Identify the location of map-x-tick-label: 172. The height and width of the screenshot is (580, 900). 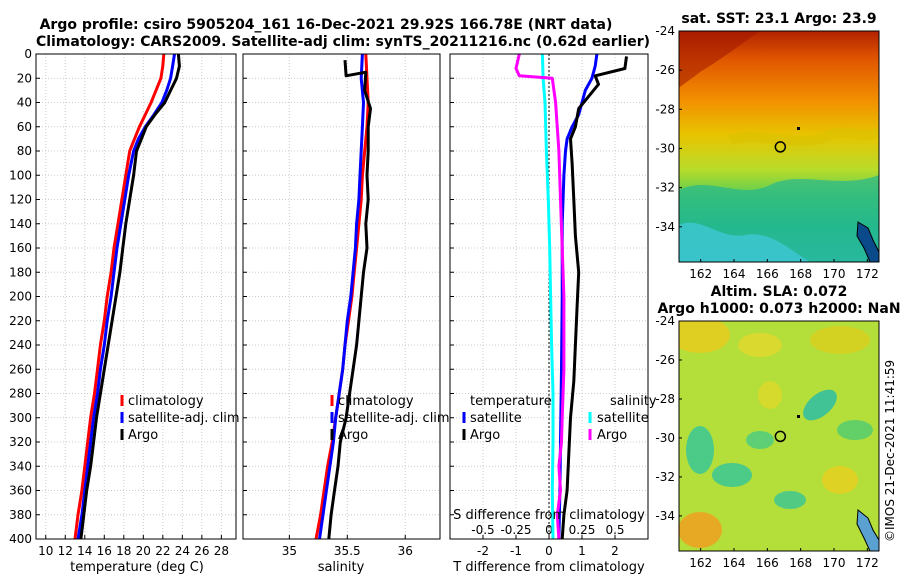
(867, 274).